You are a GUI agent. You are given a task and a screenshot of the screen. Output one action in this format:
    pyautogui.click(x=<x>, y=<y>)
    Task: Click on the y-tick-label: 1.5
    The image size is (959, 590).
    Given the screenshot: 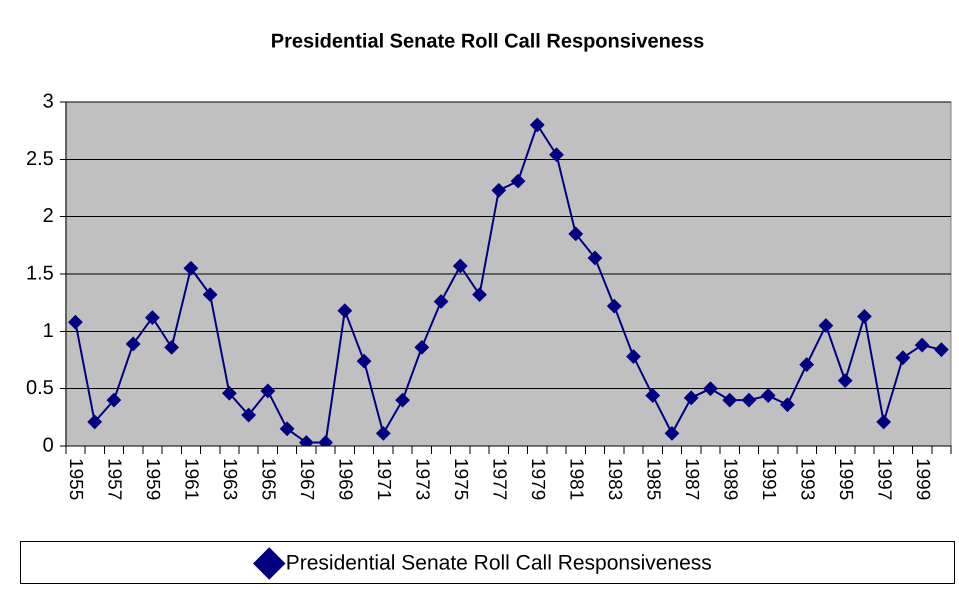 What is the action you would take?
    pyautogui.click(x=40, y=273)
    